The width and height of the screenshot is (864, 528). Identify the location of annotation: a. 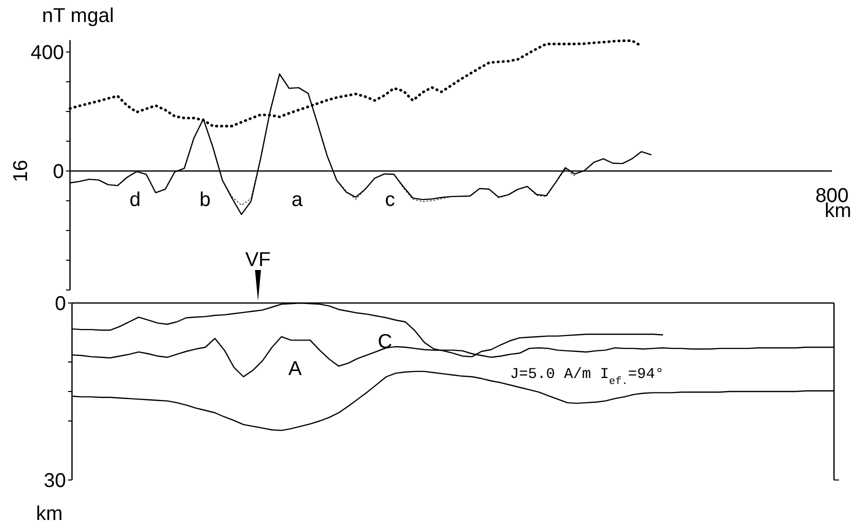
(297, 200).